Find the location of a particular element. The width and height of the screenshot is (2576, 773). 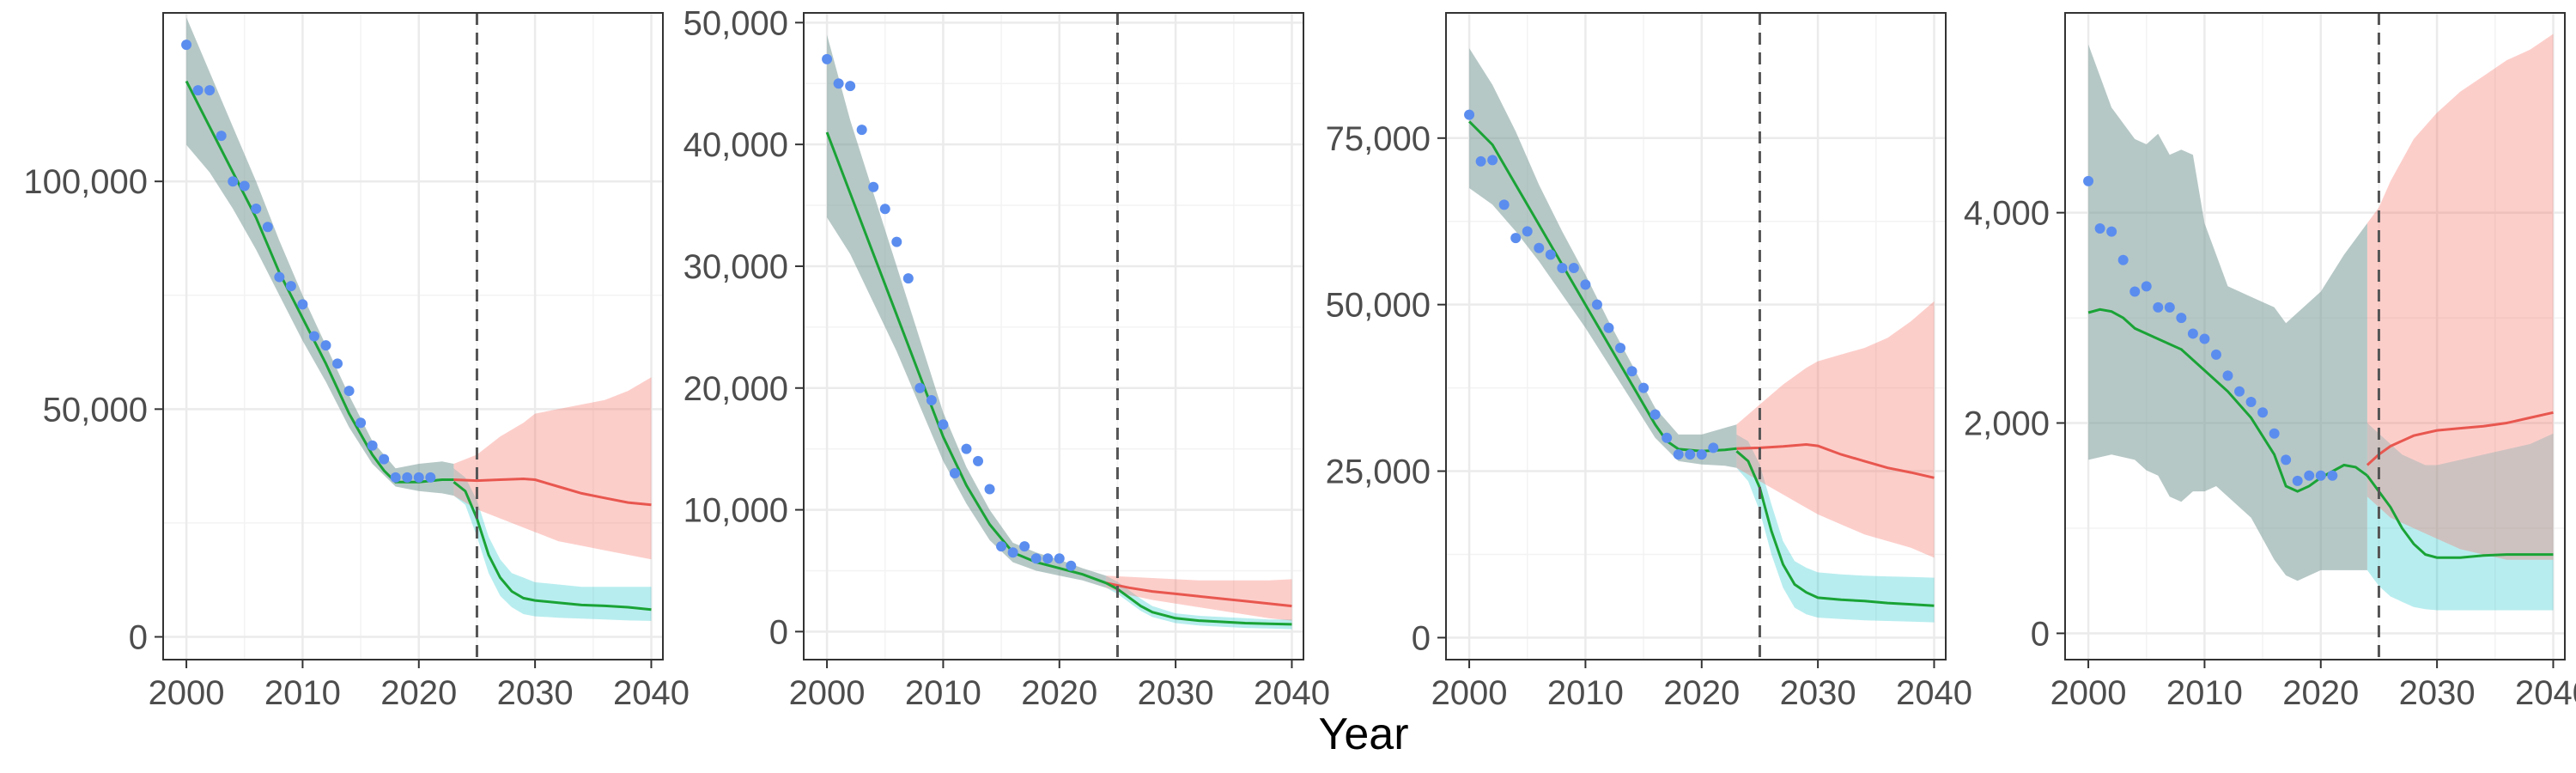

scenario-high-line is located at coordinates (1836, 461).